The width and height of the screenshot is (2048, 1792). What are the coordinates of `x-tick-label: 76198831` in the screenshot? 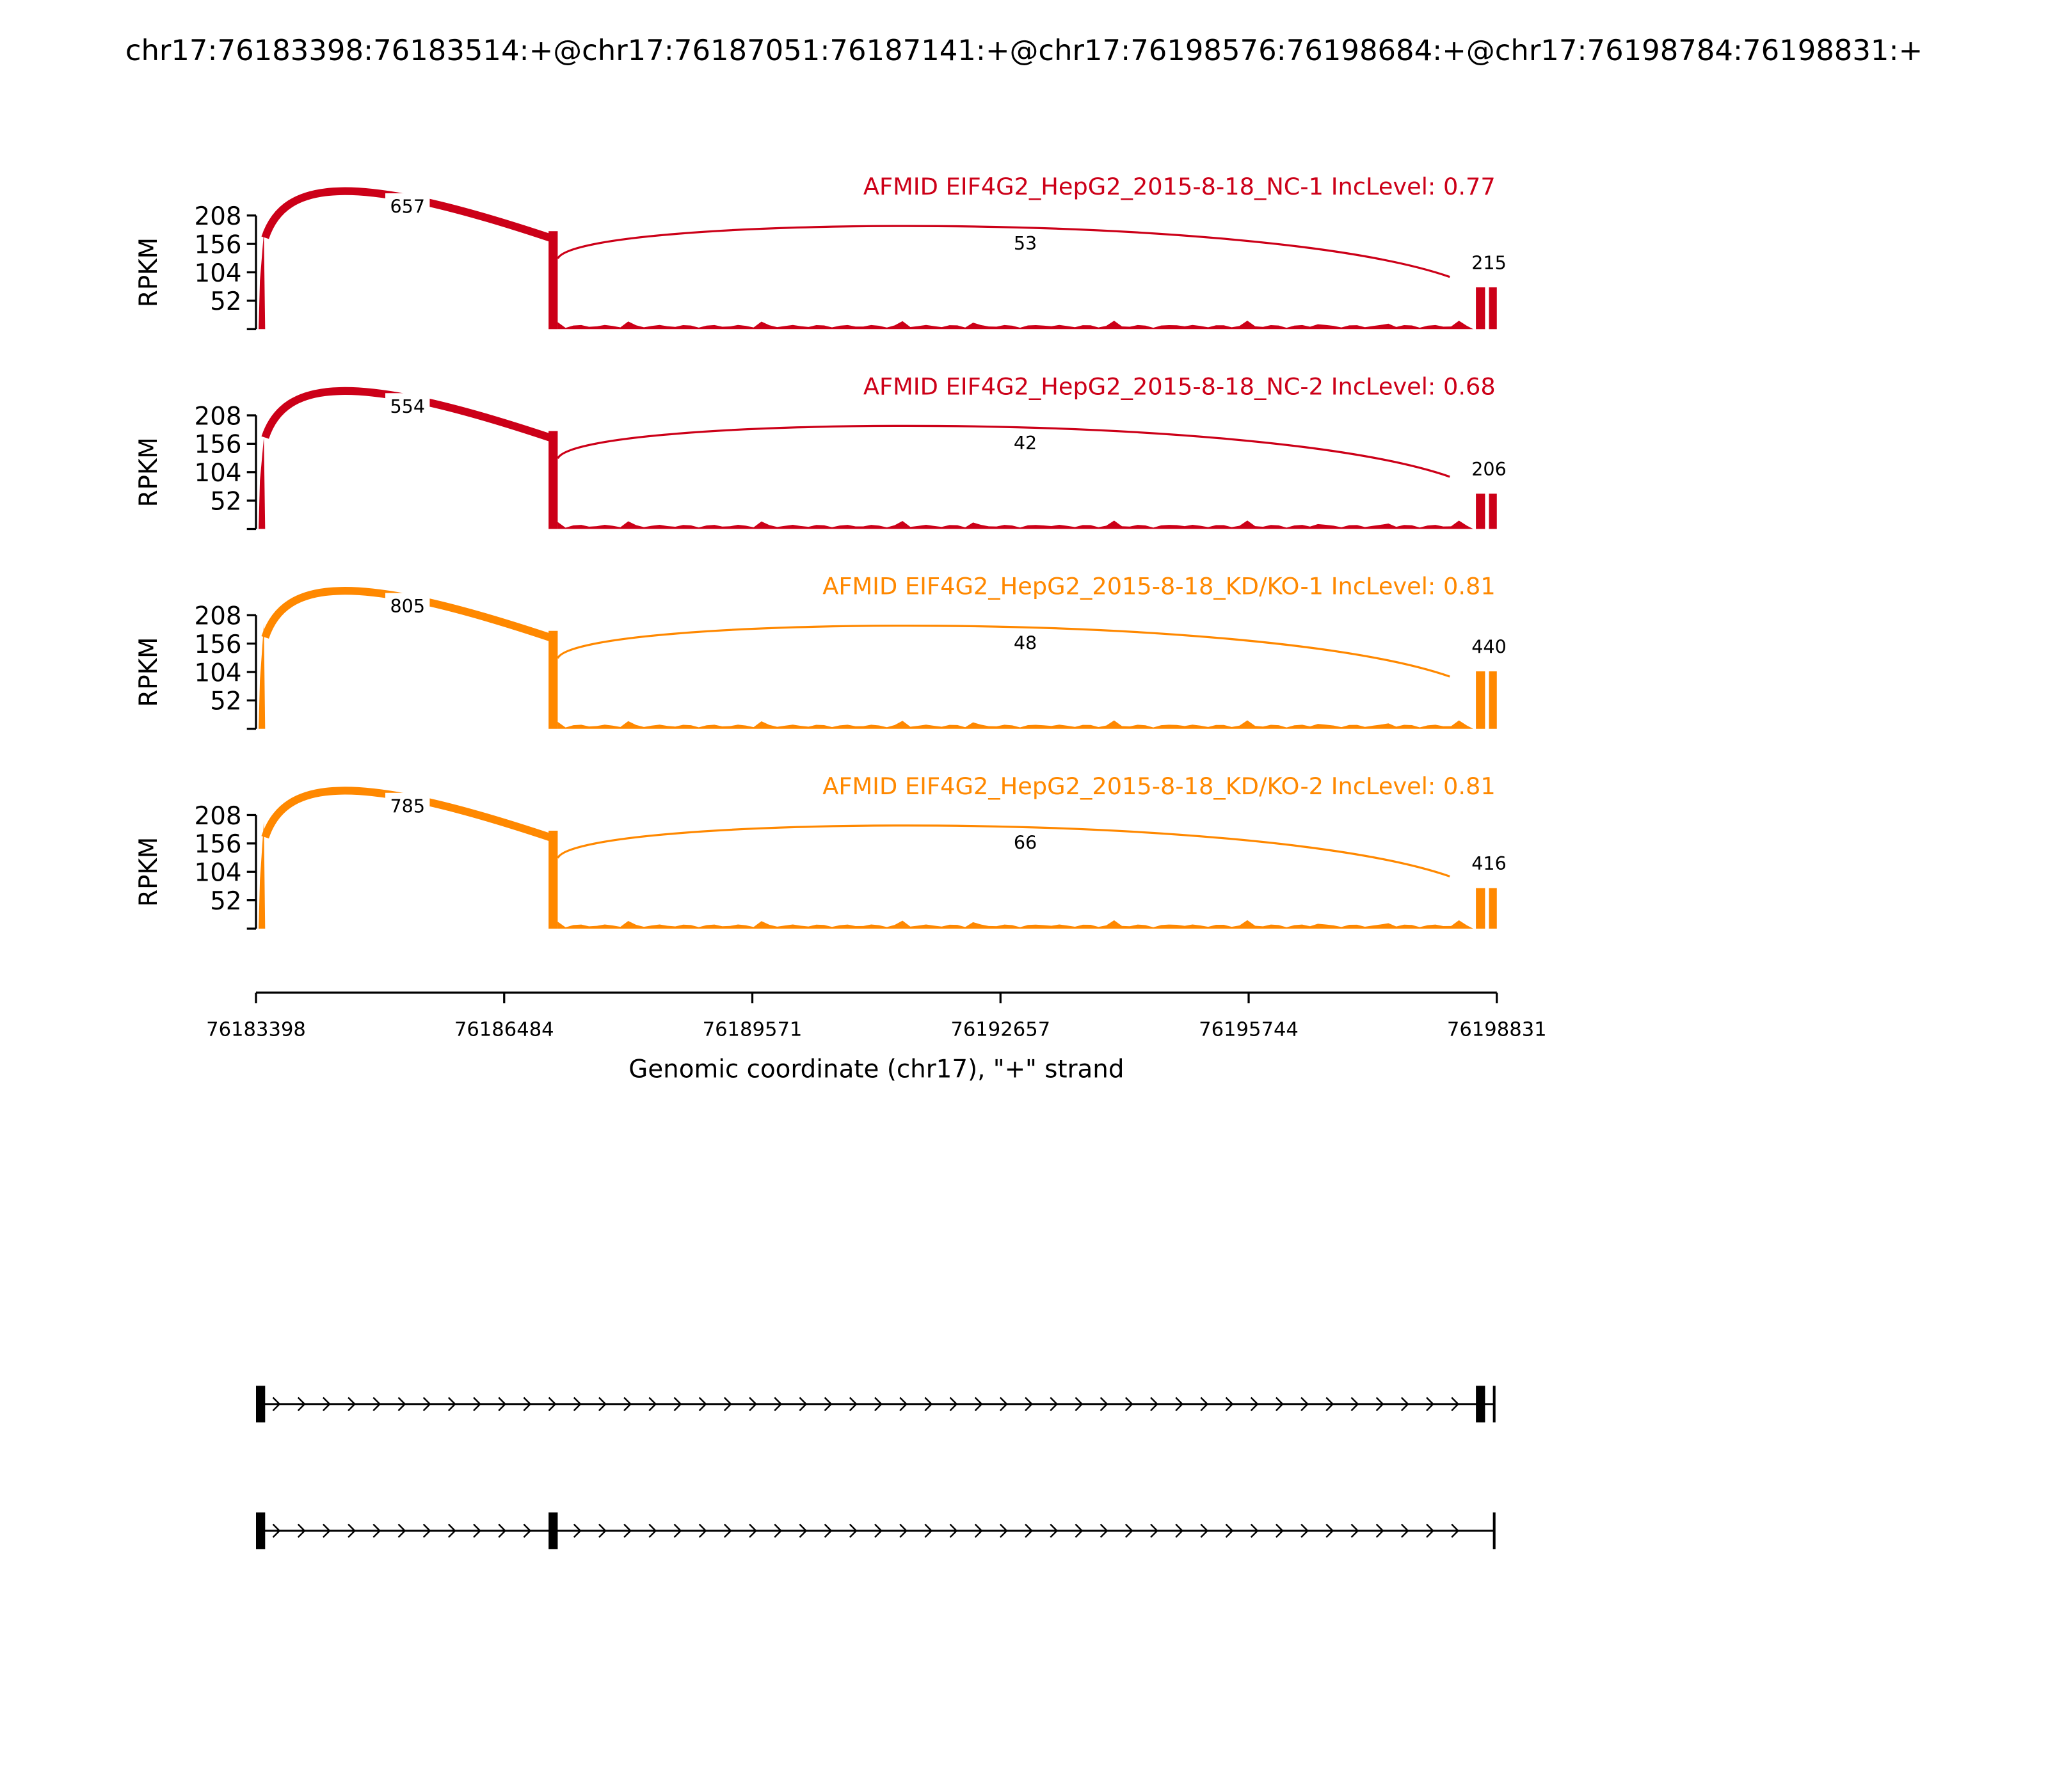 It's located at (1497, 1029).